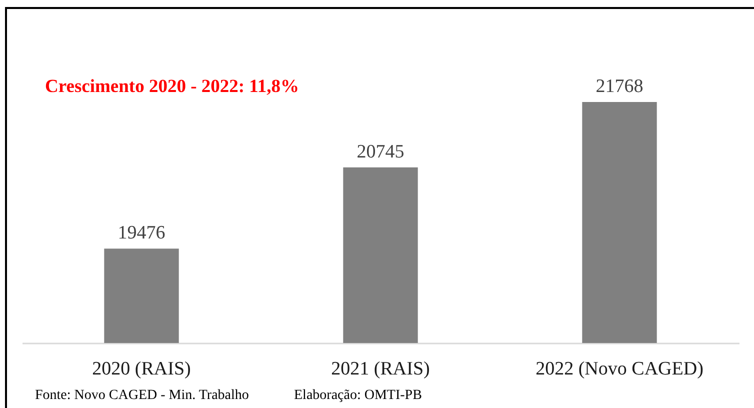  I want to click on x-tick-label: 2022 (Novo CAGED), so click(620, 369).